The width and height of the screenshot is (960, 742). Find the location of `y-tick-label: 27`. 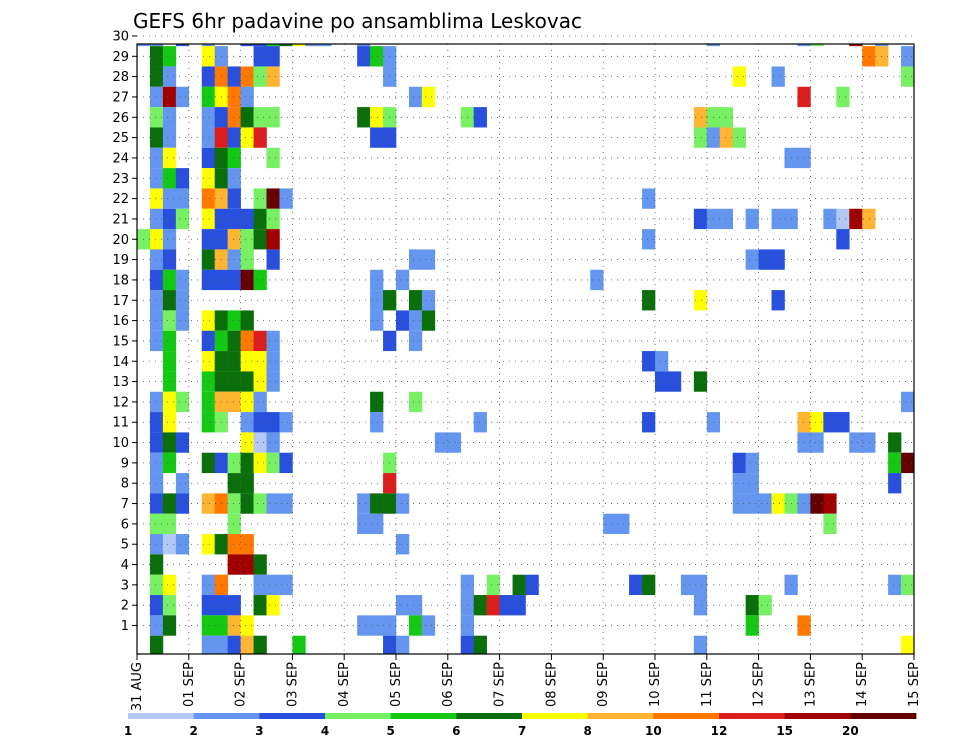

y-tick-label: 27 is located at coordinates (120, 97).